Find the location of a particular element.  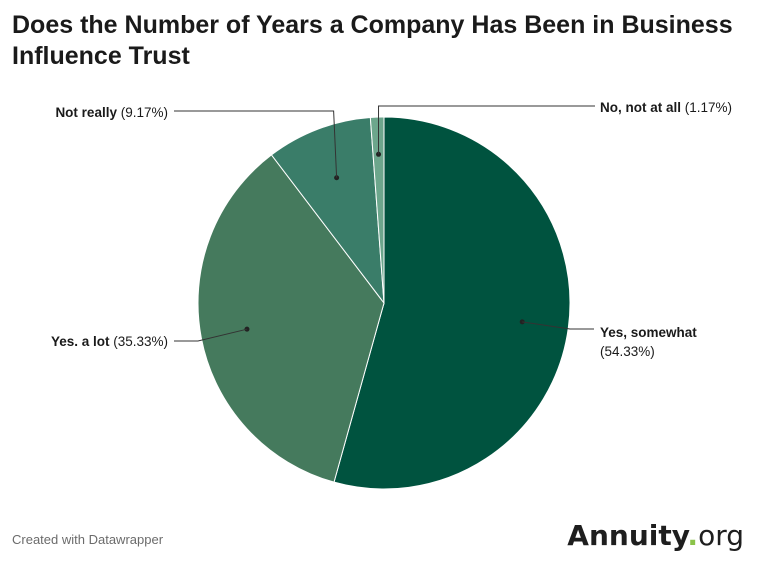

slice-label-value: (1.17%) is located at coordinates (706, 107).